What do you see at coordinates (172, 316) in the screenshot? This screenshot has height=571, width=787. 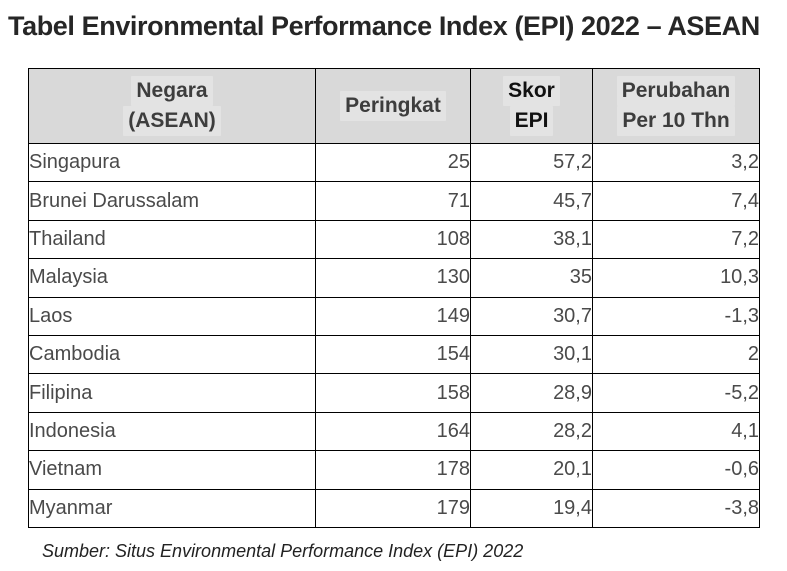 I see `cell-negara: Laos` at bounding box center [172, 316].